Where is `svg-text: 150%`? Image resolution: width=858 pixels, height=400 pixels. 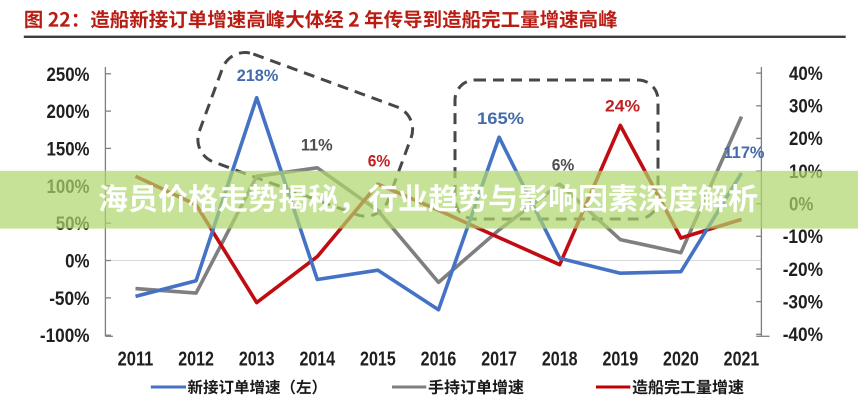 svg-text: 150% is located at coordinates (68, 149).